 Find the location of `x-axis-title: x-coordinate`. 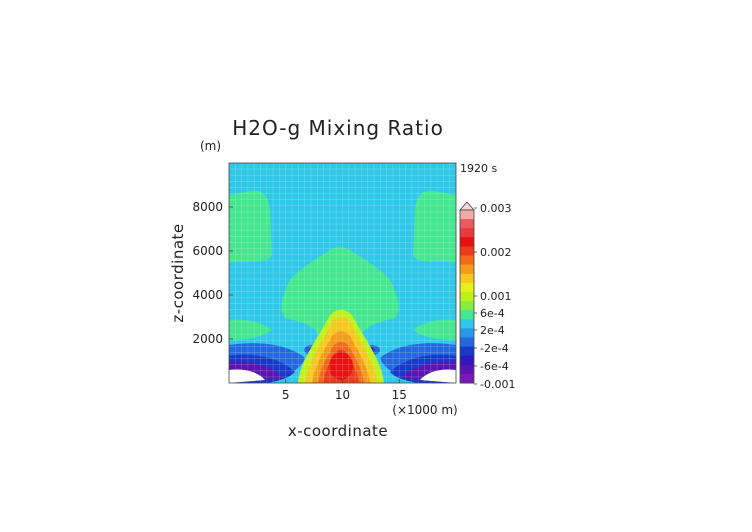

x-axis-title: x-coordinate is located at coordinates (338, 431).